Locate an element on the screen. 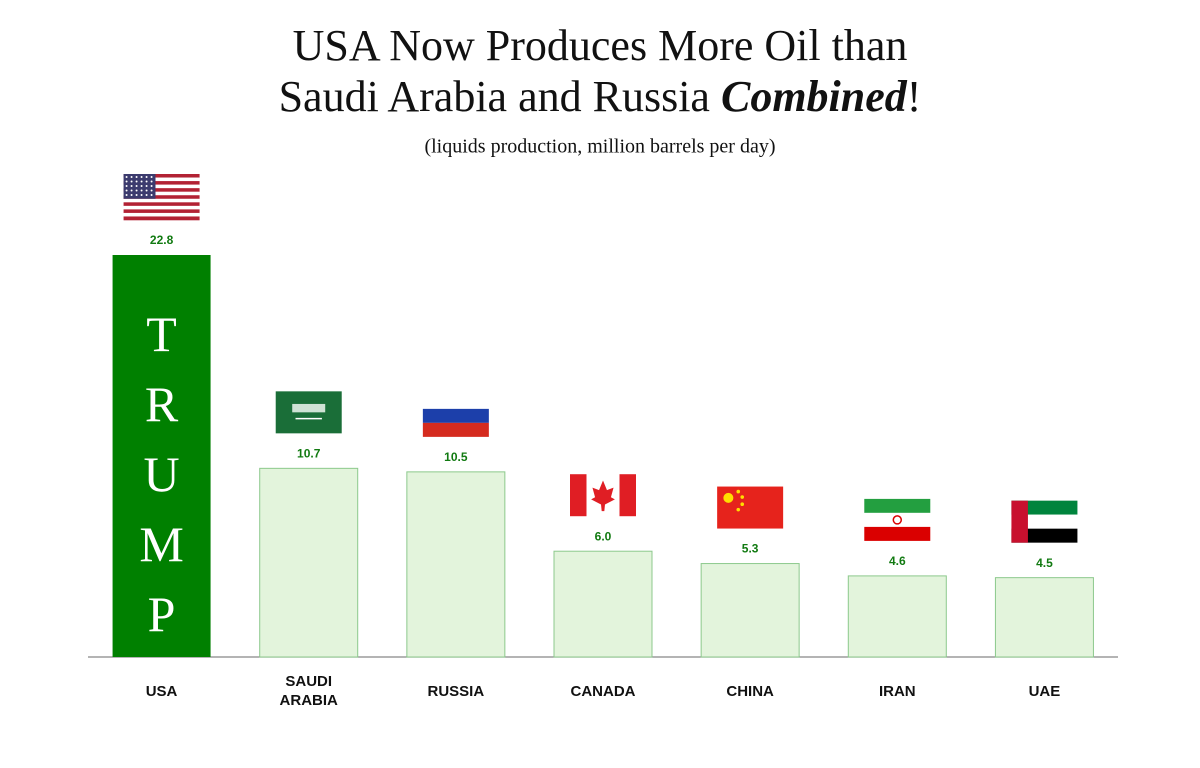  x-tick-label: UAE is located at coordinates (1044, 691).